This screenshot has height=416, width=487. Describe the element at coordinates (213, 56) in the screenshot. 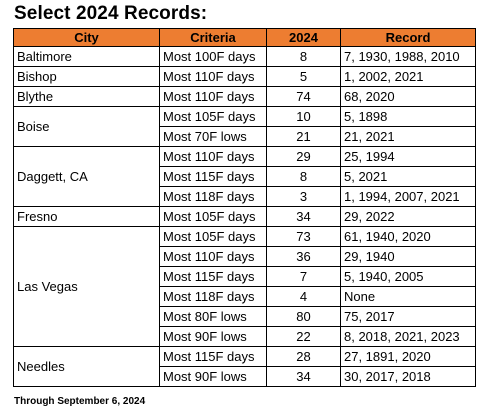

I see `criteria-cell: Most 100F days` at that location.